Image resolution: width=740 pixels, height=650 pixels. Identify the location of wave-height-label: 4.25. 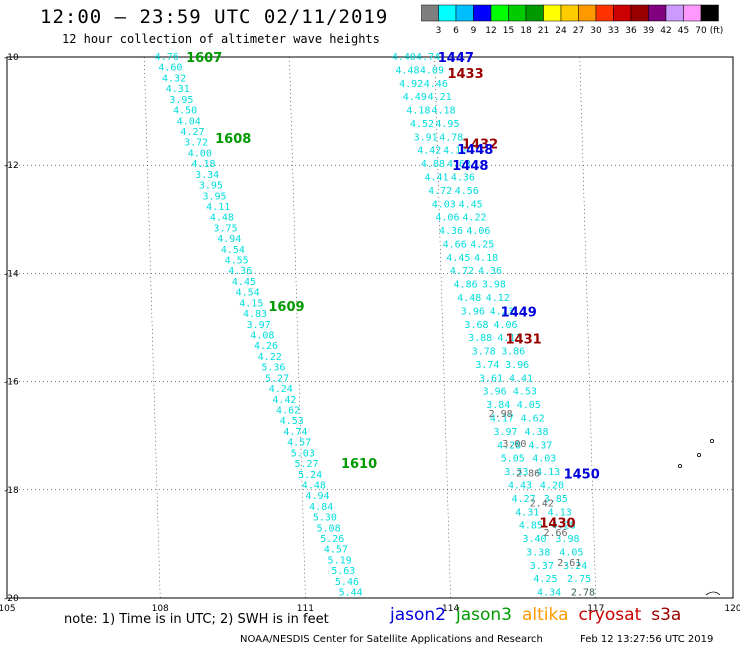
(482, 244).